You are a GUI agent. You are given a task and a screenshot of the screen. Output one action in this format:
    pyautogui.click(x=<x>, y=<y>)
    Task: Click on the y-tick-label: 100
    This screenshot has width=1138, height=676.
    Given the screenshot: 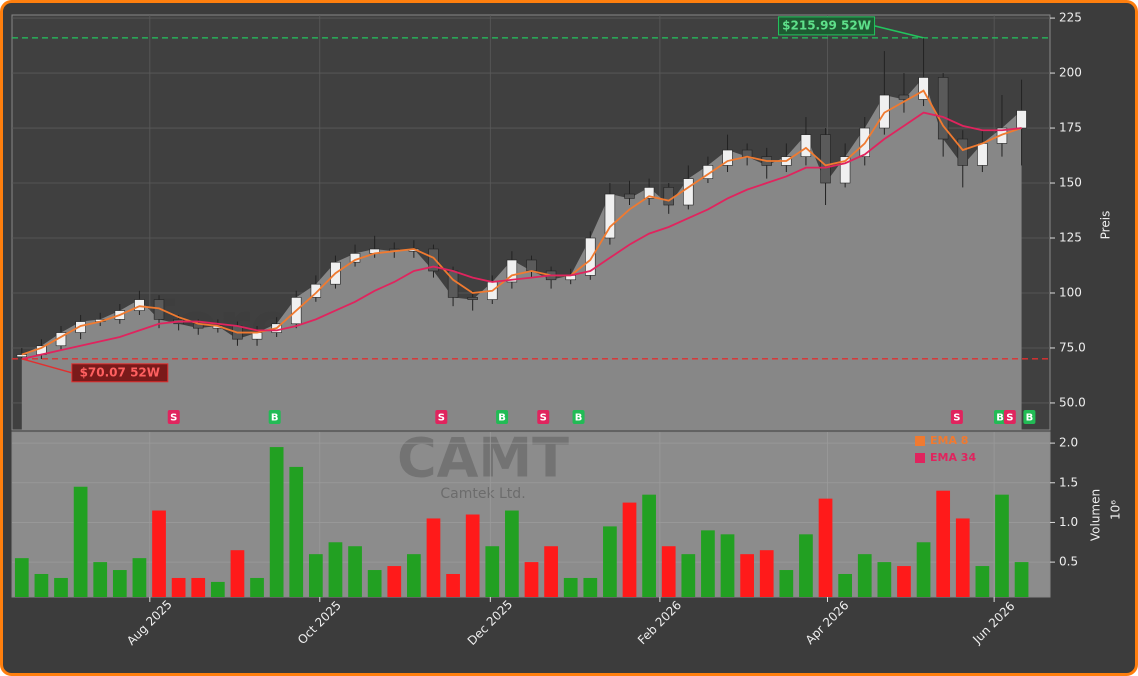 What is the action you would take?
    pyautogui.click(x=1070, y=292)
    